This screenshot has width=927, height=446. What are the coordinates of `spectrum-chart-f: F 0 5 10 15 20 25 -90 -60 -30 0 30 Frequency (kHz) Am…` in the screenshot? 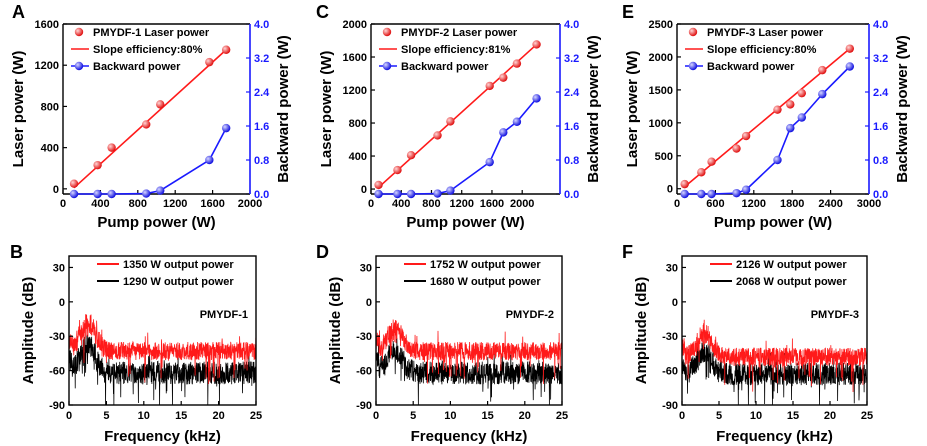 It's located at (747, 343).